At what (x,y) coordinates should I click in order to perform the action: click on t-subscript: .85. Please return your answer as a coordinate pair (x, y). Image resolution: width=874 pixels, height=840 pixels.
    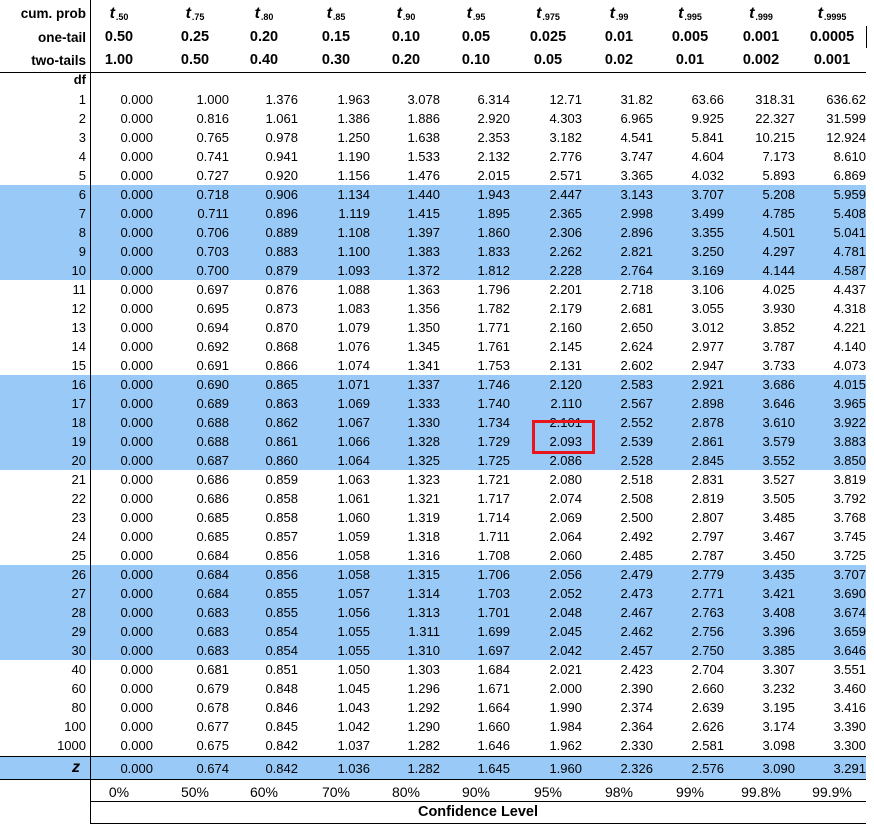
    Looking at the image, I should click on (339, 17).